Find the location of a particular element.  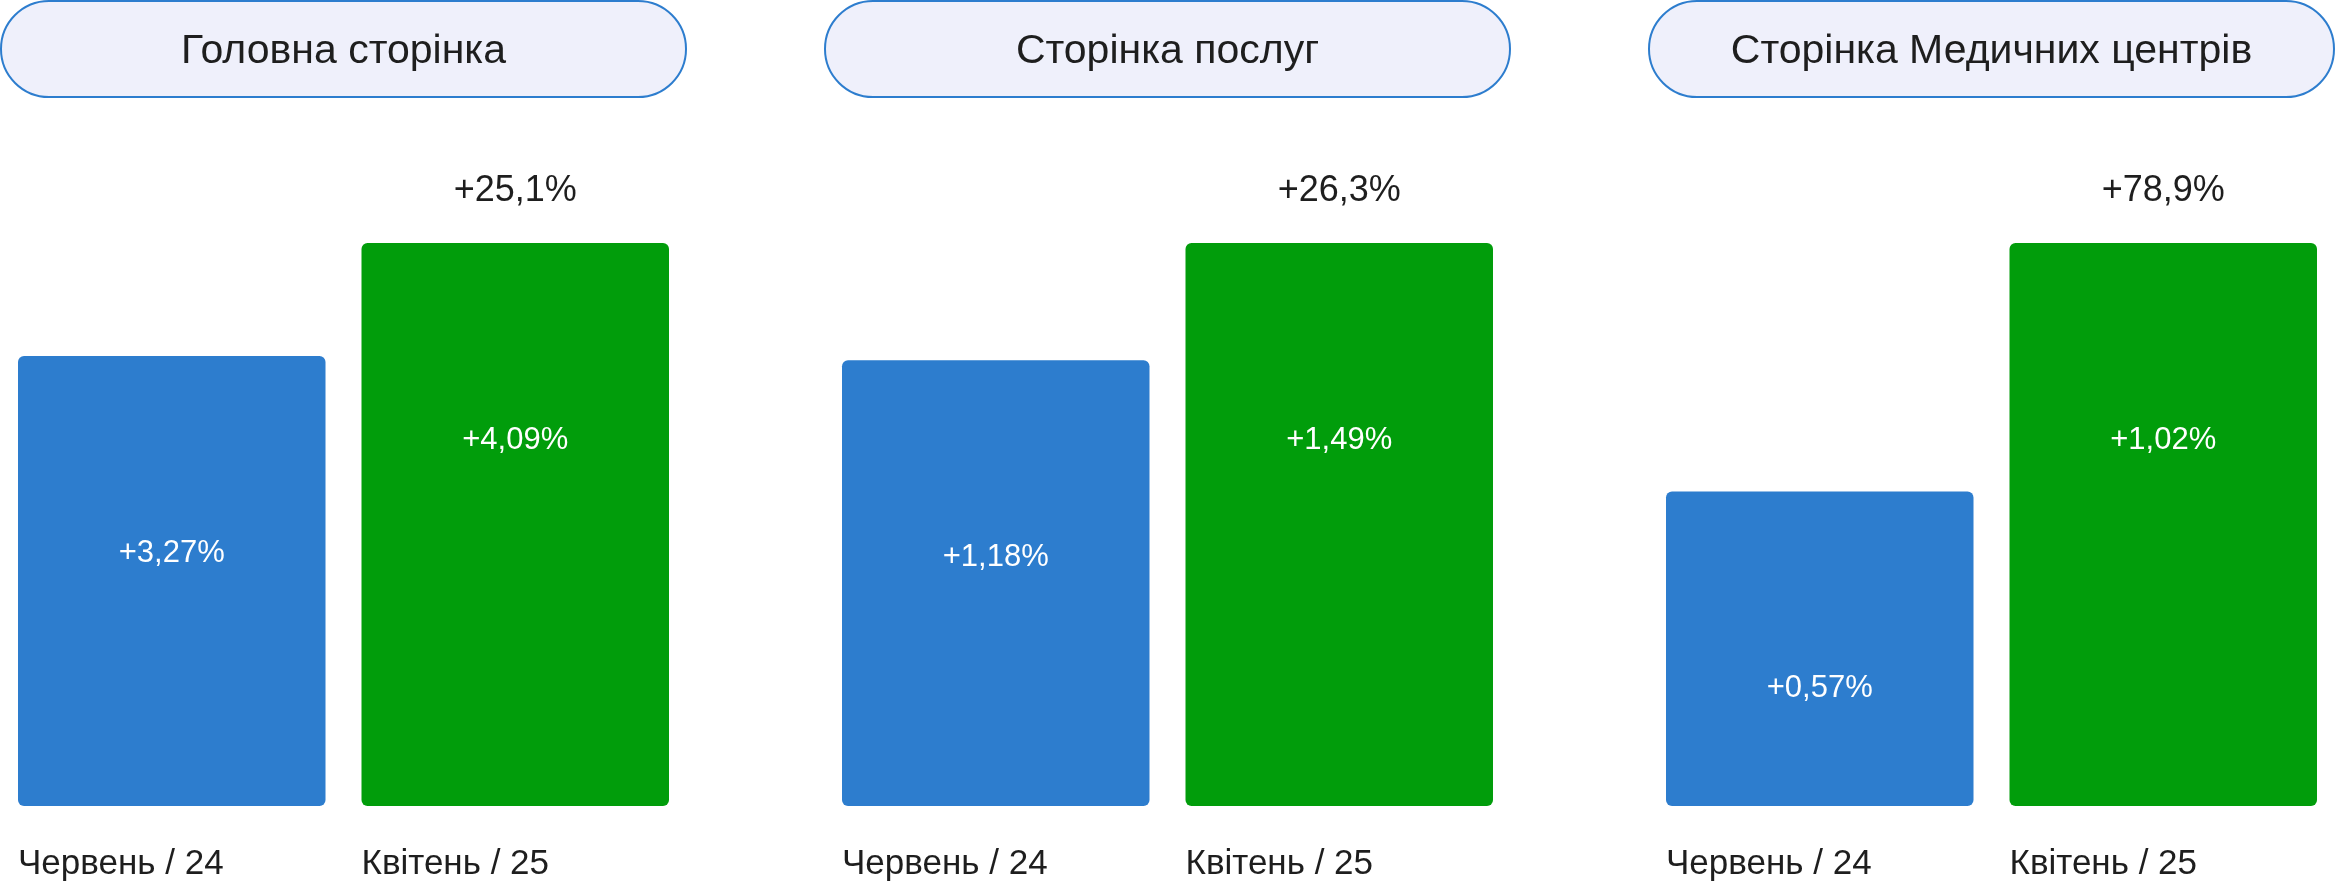

data-label: +0,57% is located at coordinates (1819, 686).